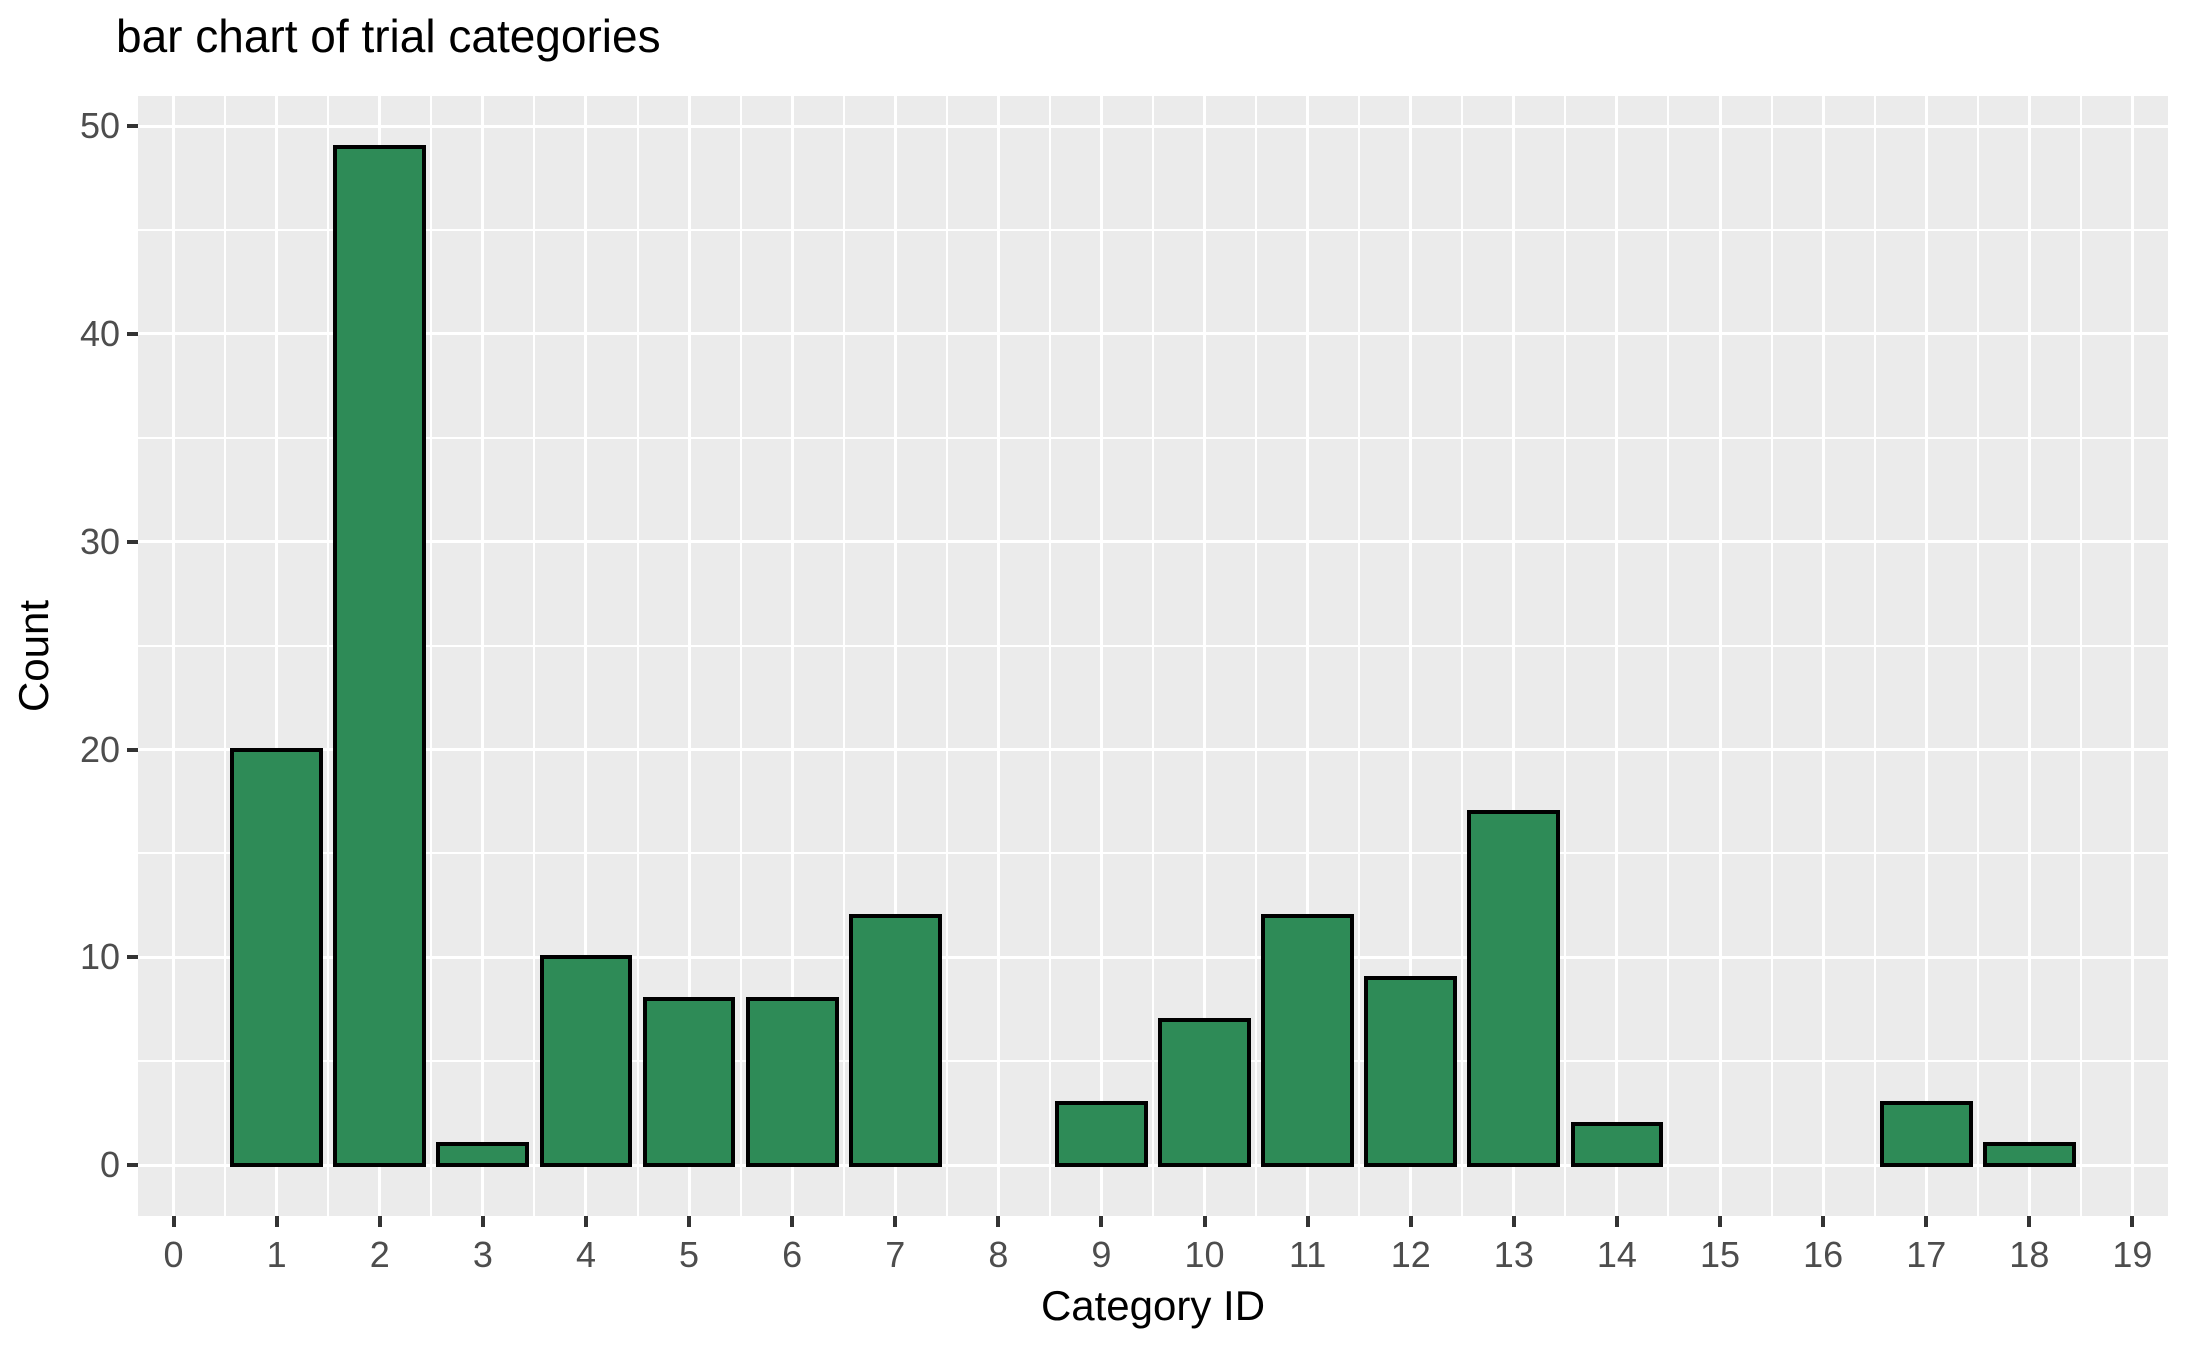 The image size is (2187, 1350). Describe the element at coordinates (1153, 1305) in the screenshot. I see `x-axis-title: Category ID` at that location.